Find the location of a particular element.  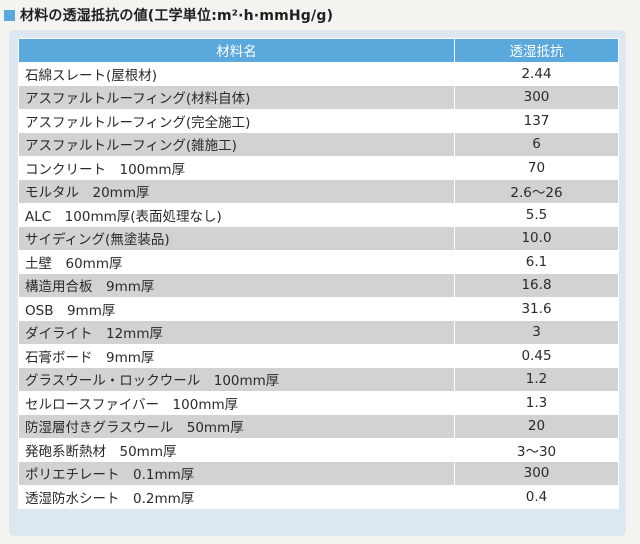

vapor-resistance-cell: 10.0 is located at coordinates (536, 238).